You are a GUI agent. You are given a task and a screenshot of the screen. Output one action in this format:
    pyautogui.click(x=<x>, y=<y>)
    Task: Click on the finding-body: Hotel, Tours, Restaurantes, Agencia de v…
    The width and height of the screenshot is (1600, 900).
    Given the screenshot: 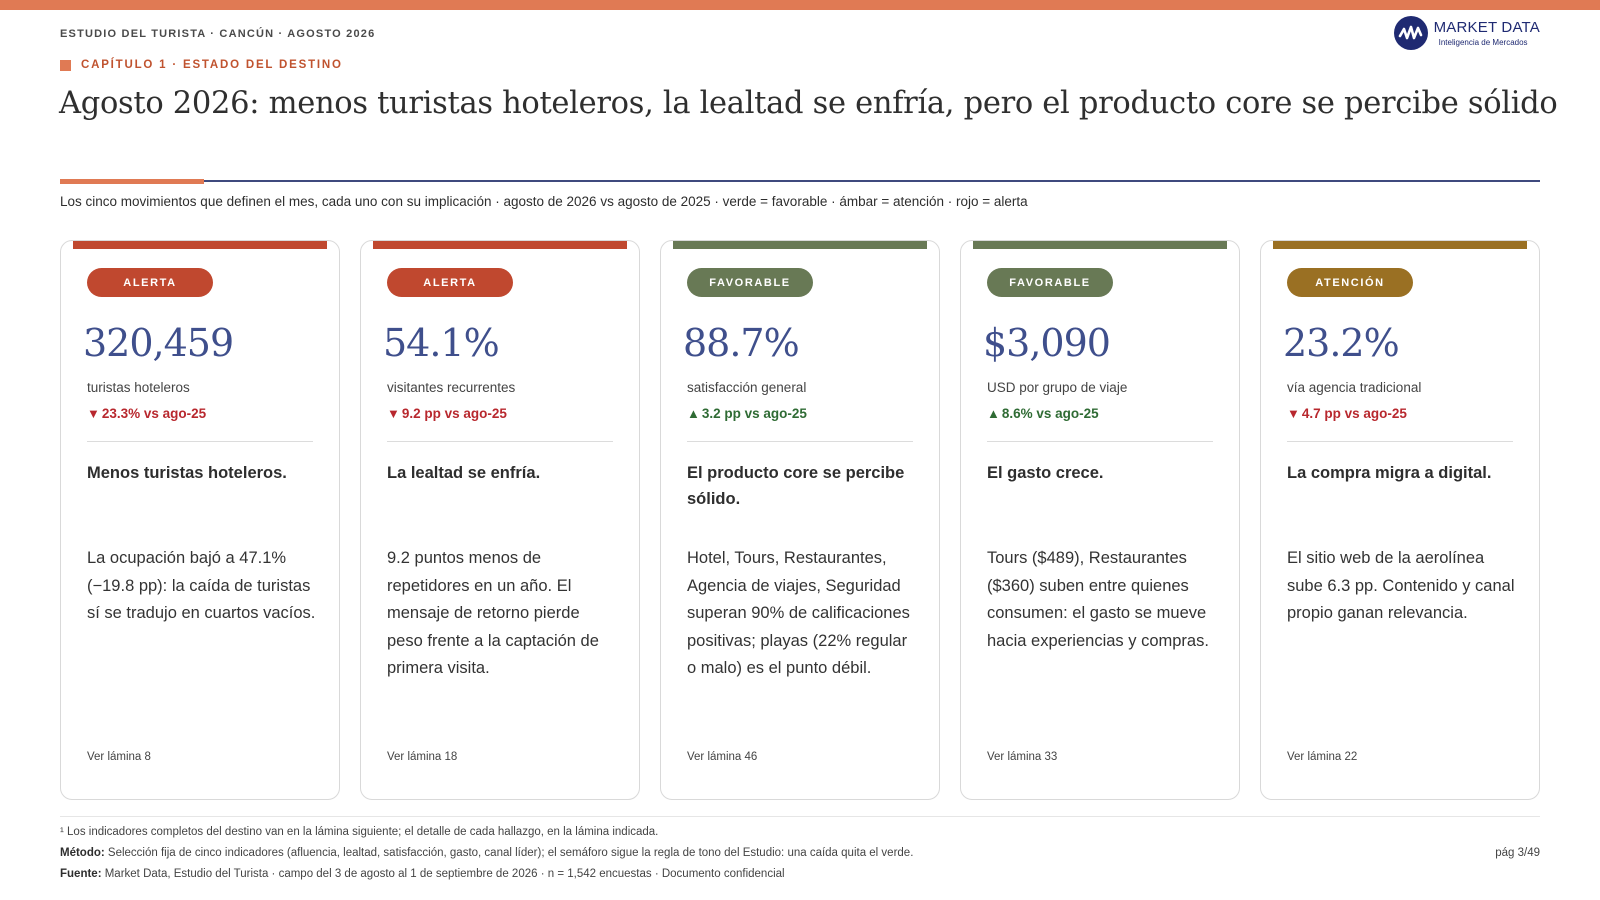 What is the action you would take?
    pyautogui.click(x=798, y=613)
    